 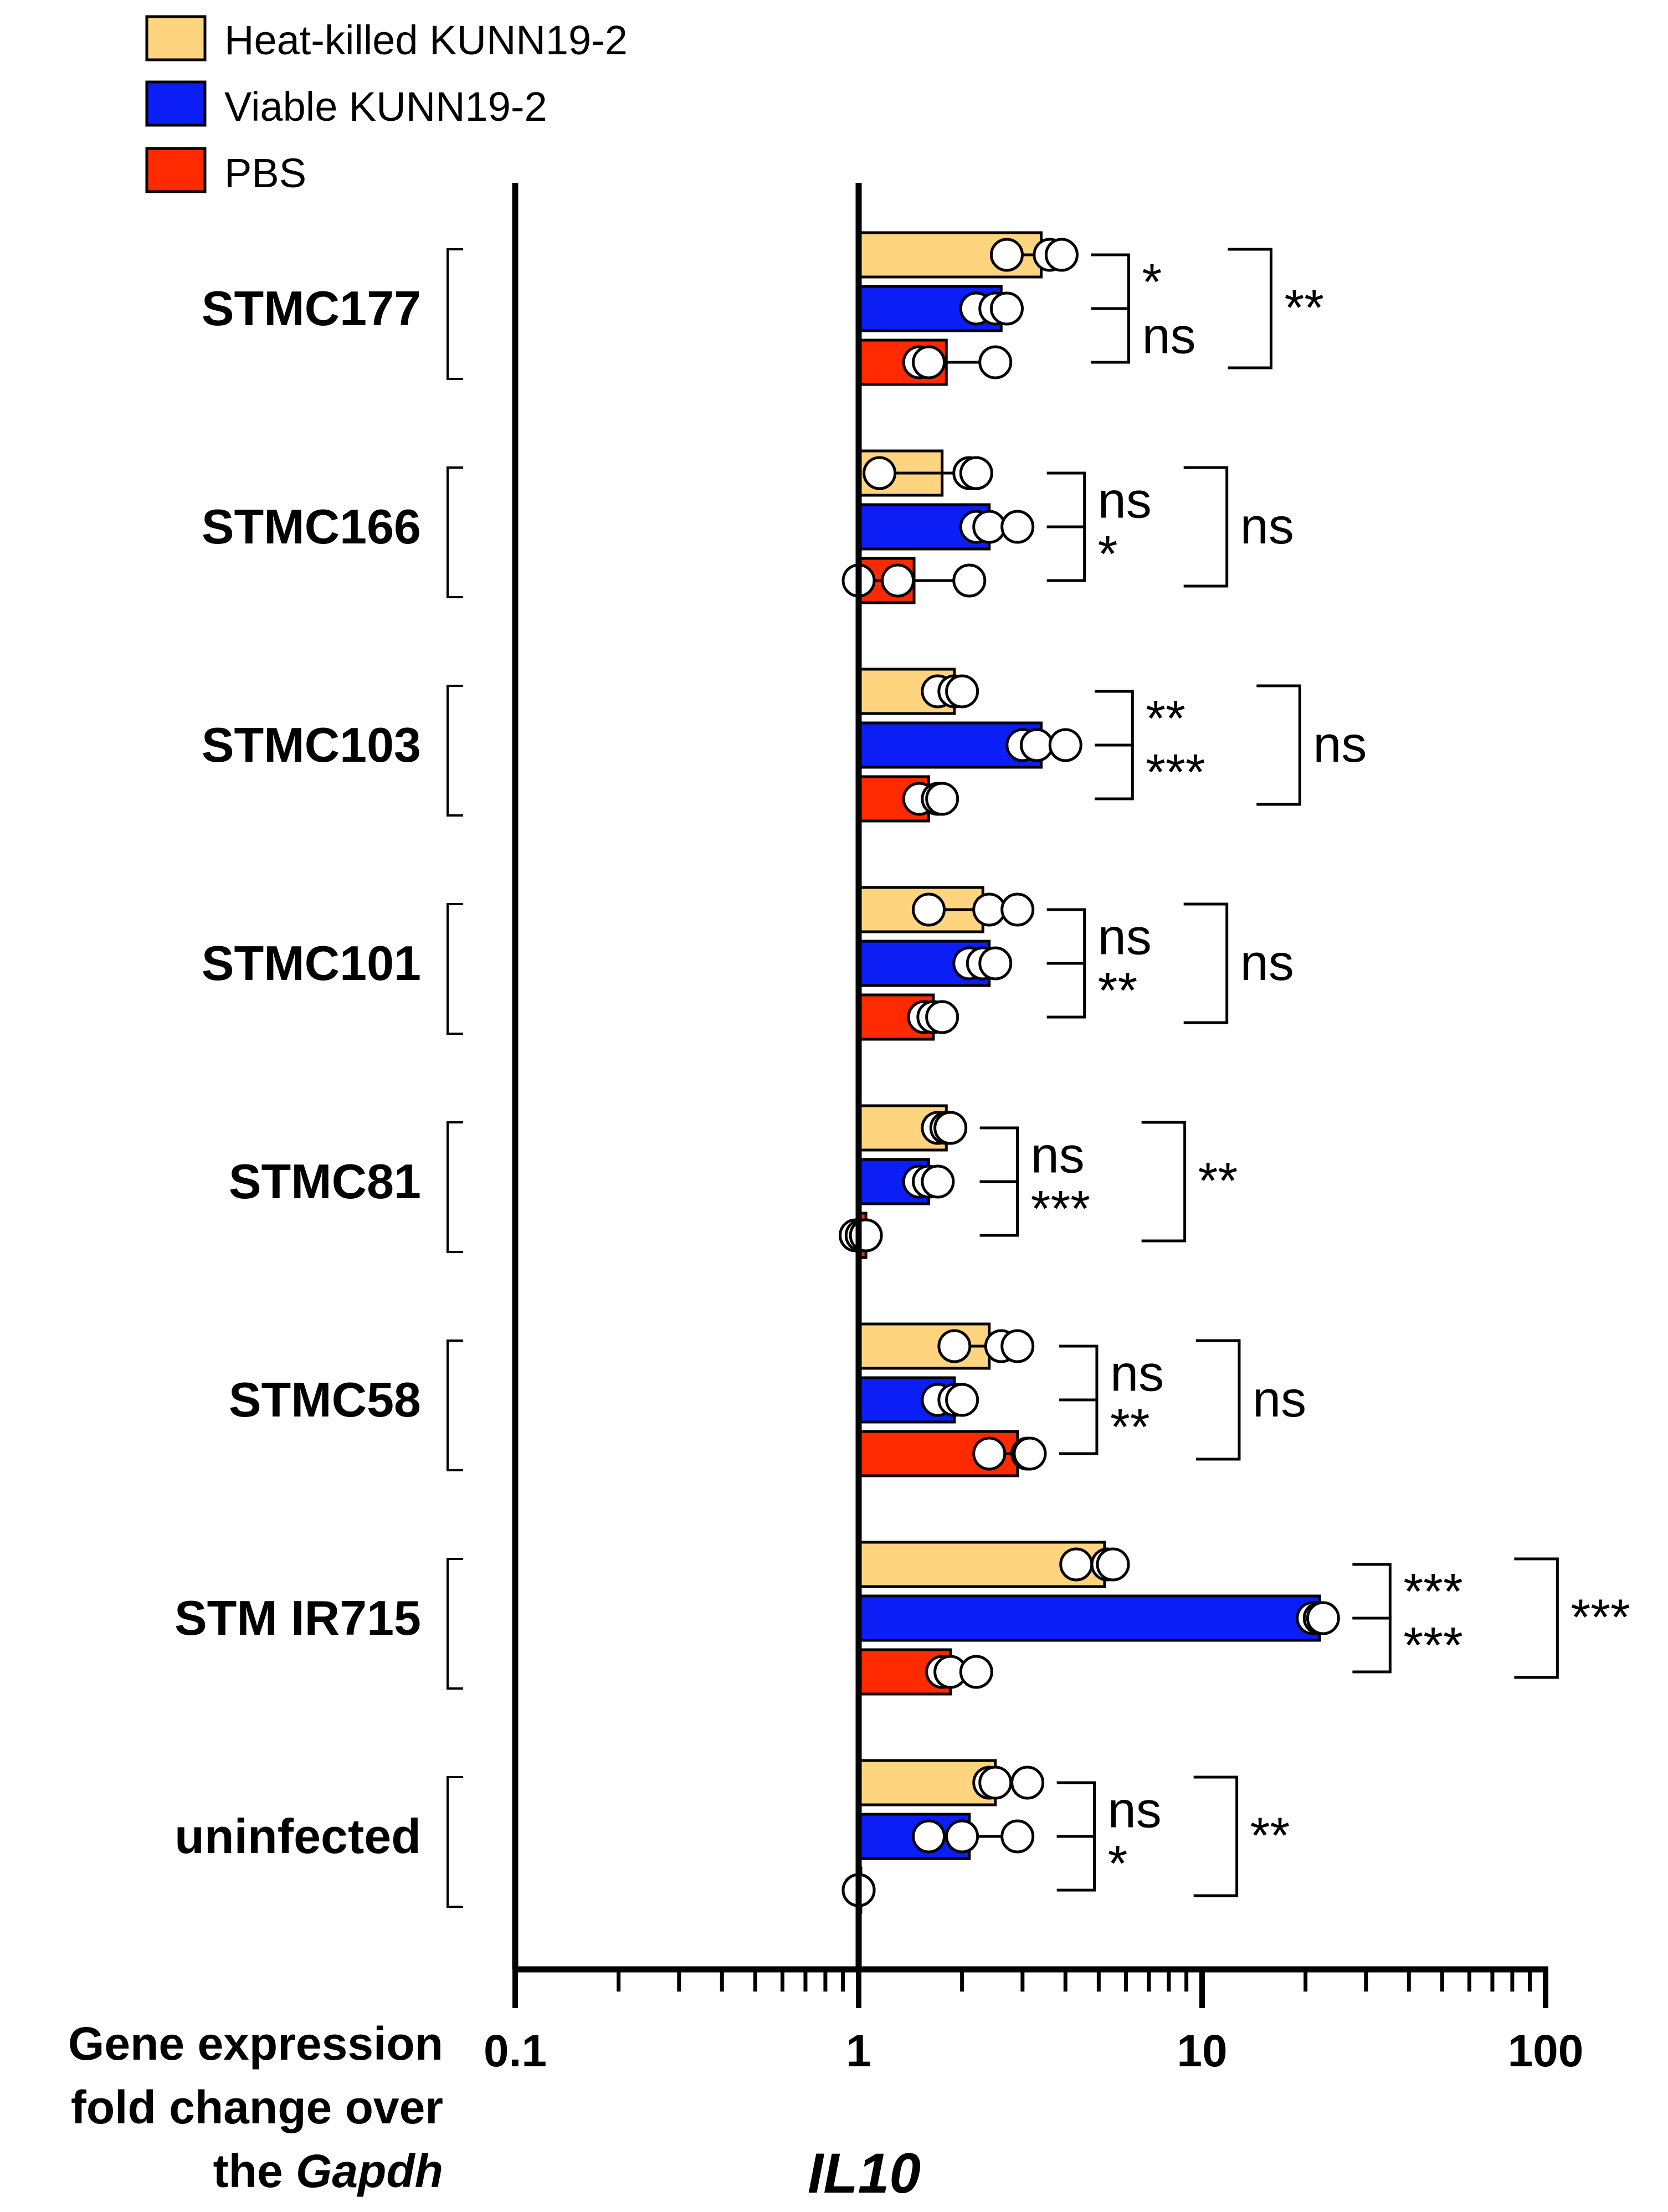 I want to click on group-label: STMC81, so click(x=325, y=1181).